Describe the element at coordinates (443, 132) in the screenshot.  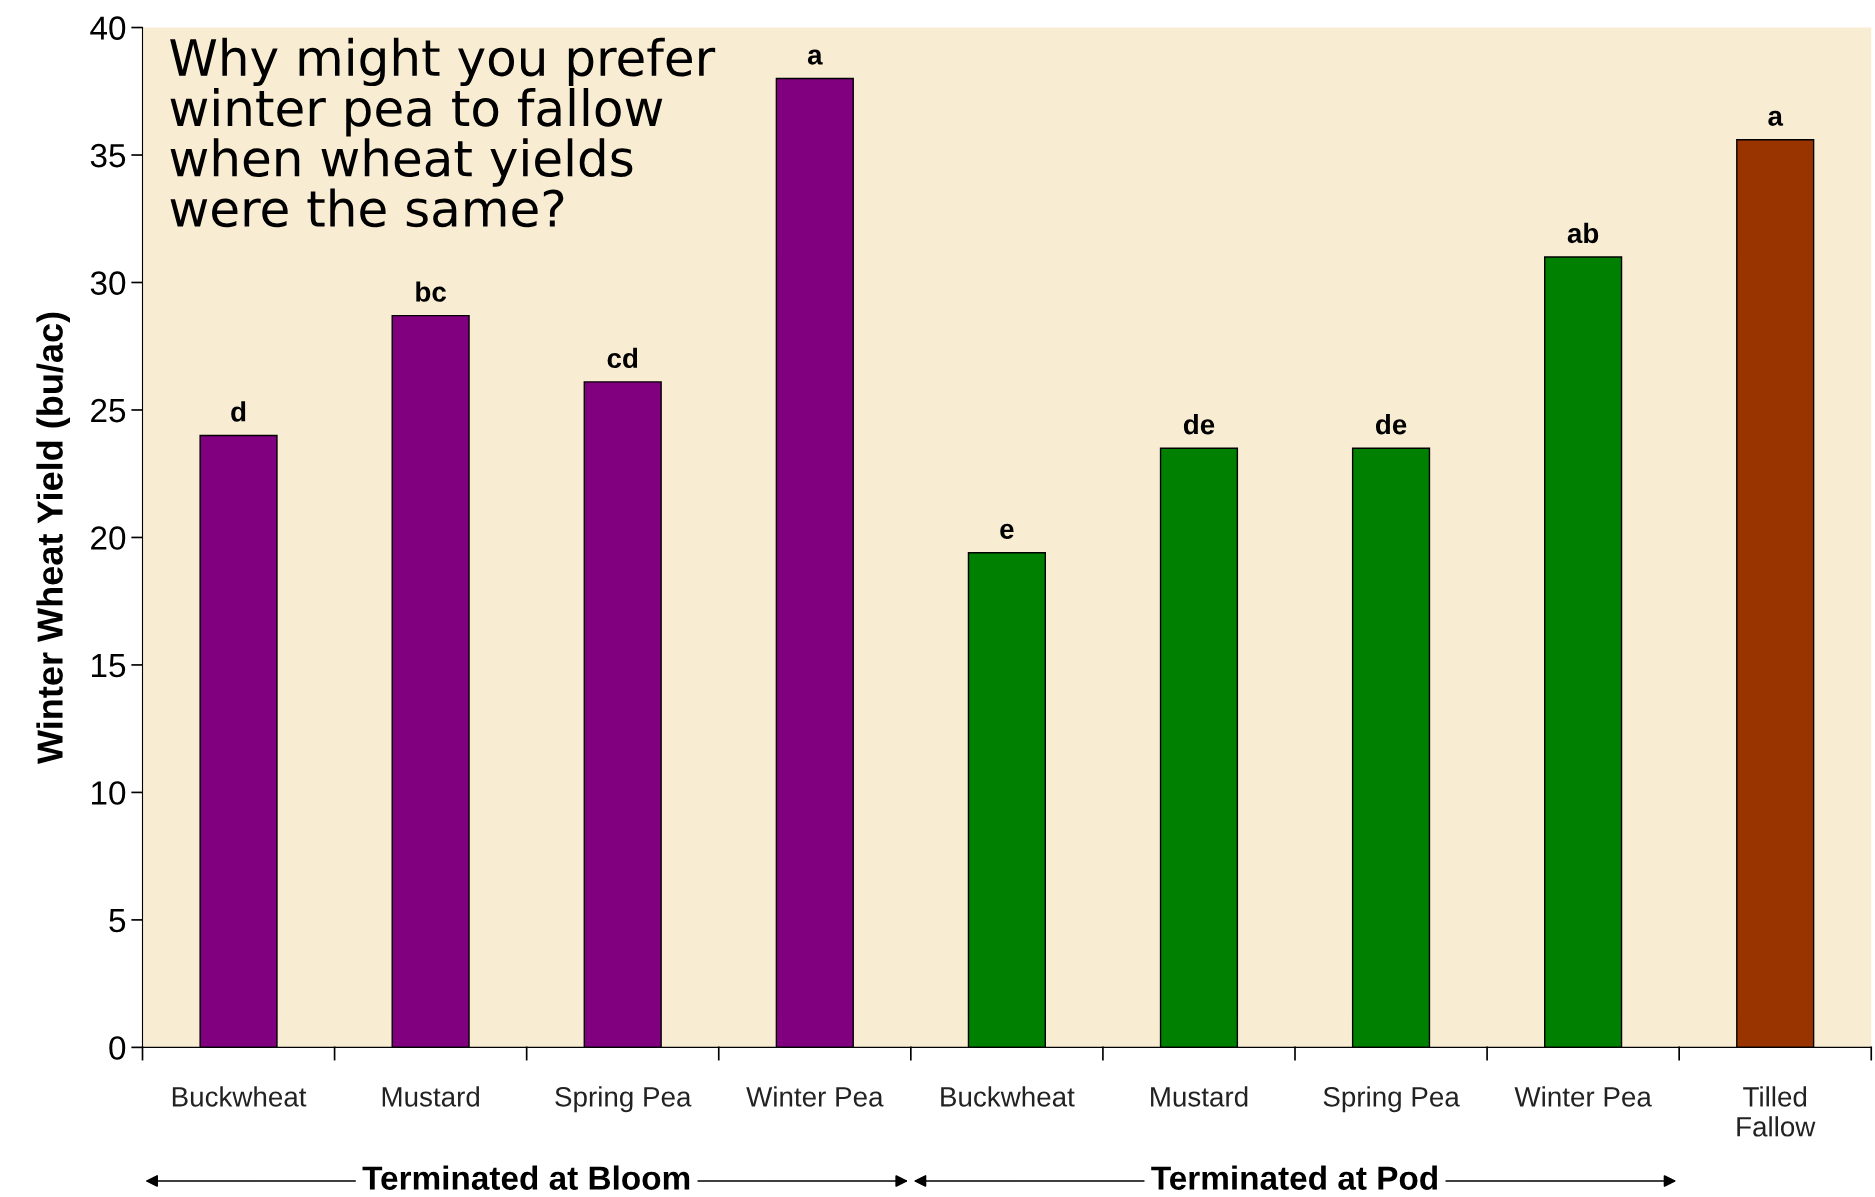
I see `annotation: Why might you prefer winter pea to fallow when wheat yields were the same?` at that location.